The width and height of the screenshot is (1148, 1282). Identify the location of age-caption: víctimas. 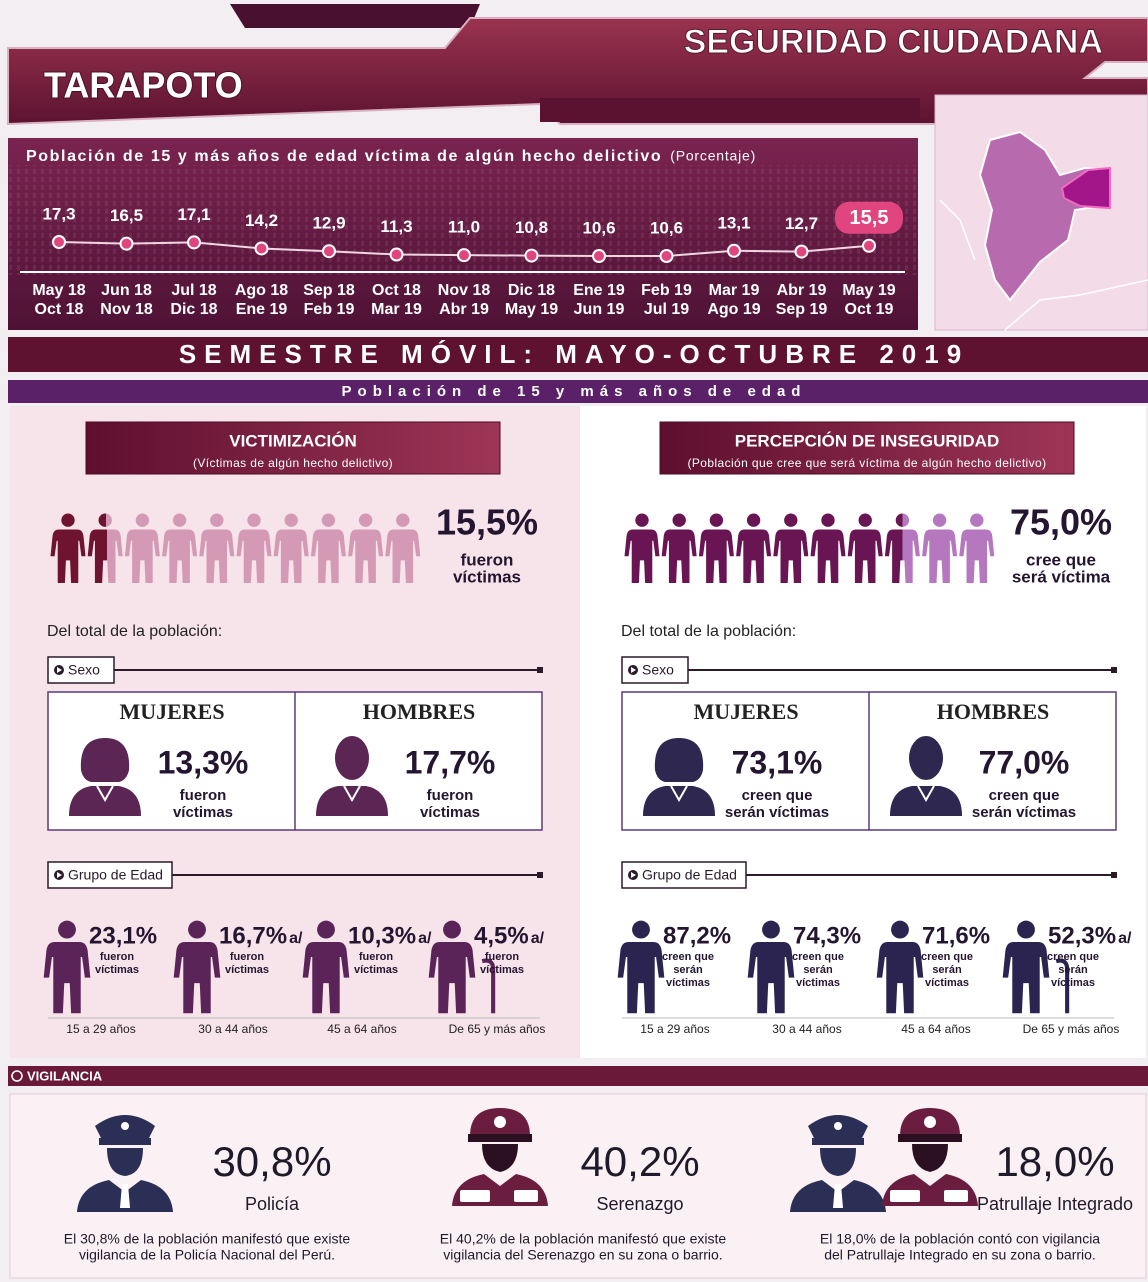
(376, 970).